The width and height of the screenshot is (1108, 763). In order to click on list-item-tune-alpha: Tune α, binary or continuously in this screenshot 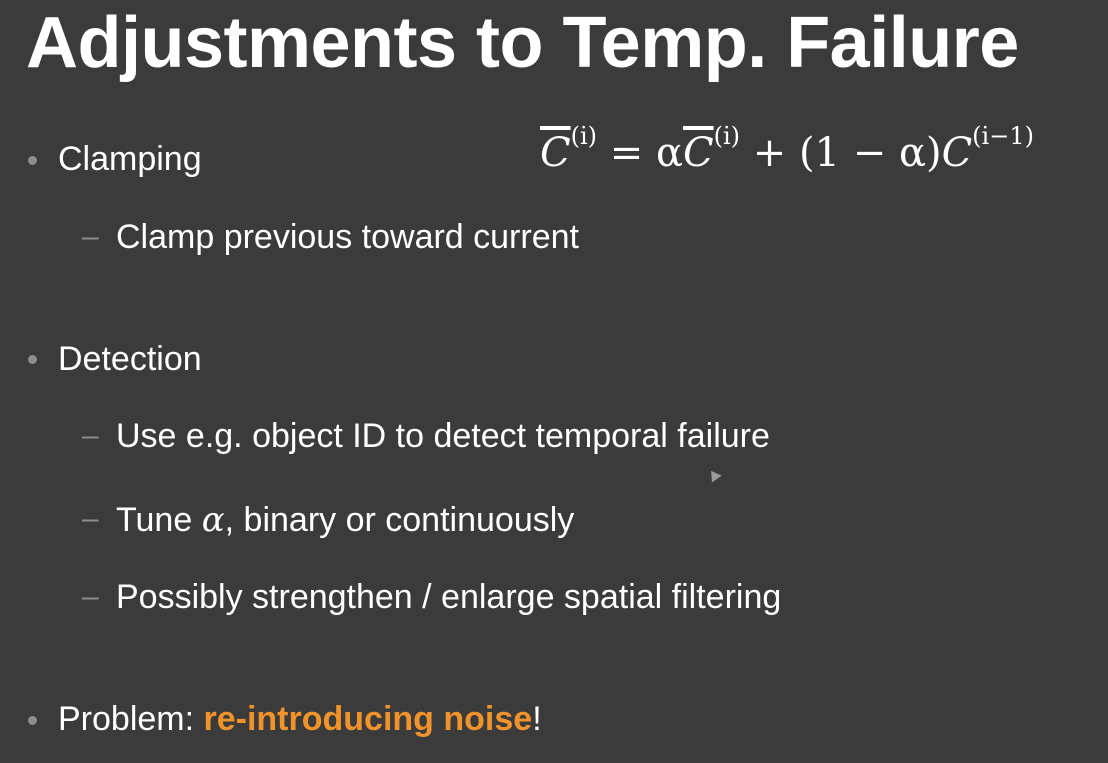, I will do `click(345, 520)`.